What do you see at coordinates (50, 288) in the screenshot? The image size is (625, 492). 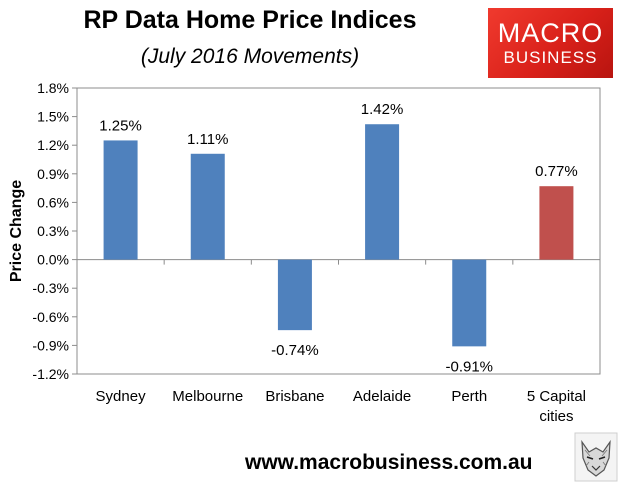 I see `y-tick-label: -0.3%` at bounding box center [50, 288].